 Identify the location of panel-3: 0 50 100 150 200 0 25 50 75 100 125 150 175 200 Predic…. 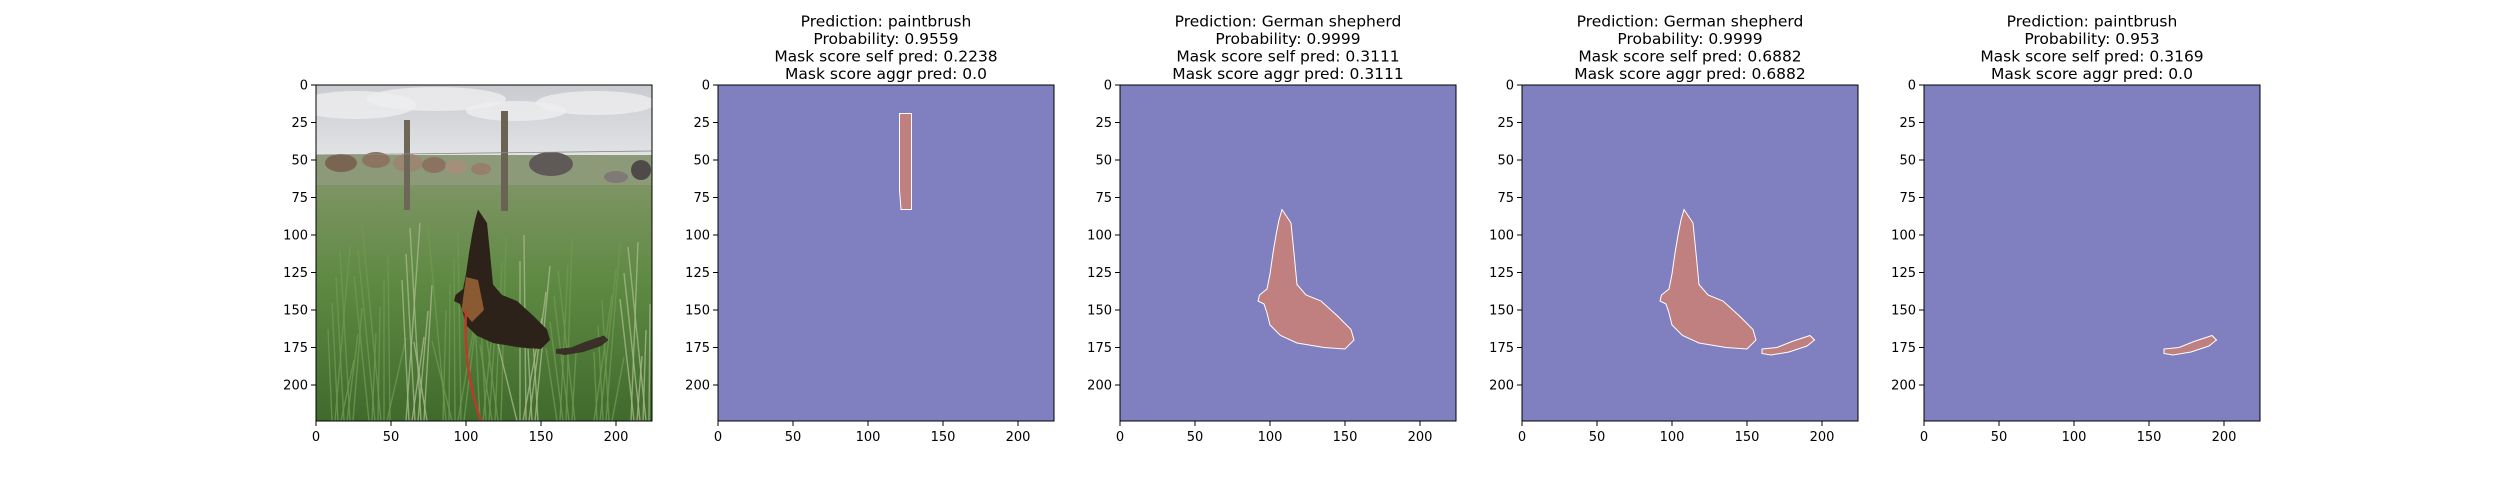
(1272, 229).